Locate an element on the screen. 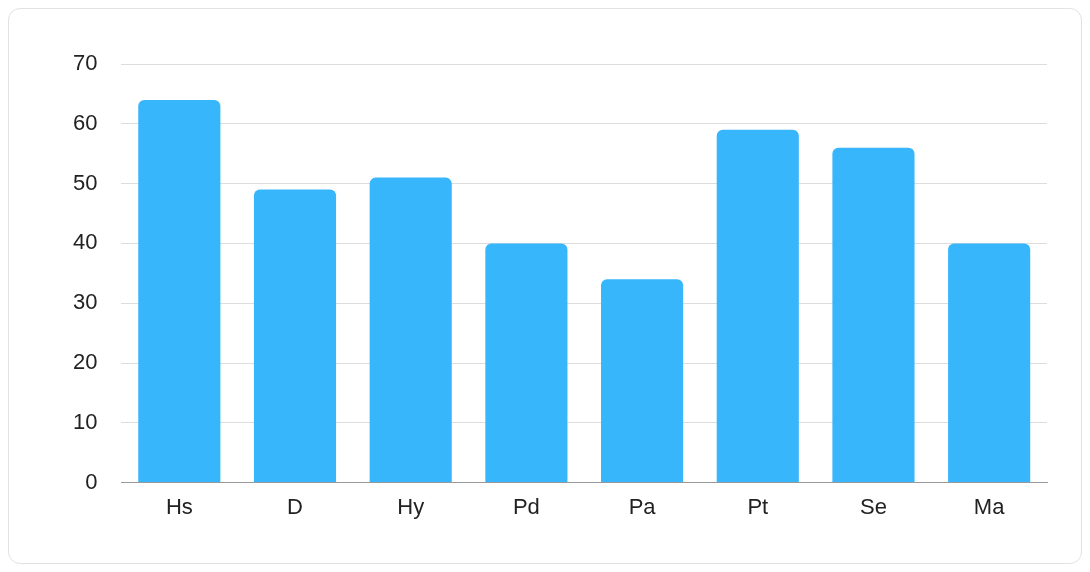 The height and width of the screenshot is (572, 1090). x-tick-label: Hs is located at coordinates (179, 506).